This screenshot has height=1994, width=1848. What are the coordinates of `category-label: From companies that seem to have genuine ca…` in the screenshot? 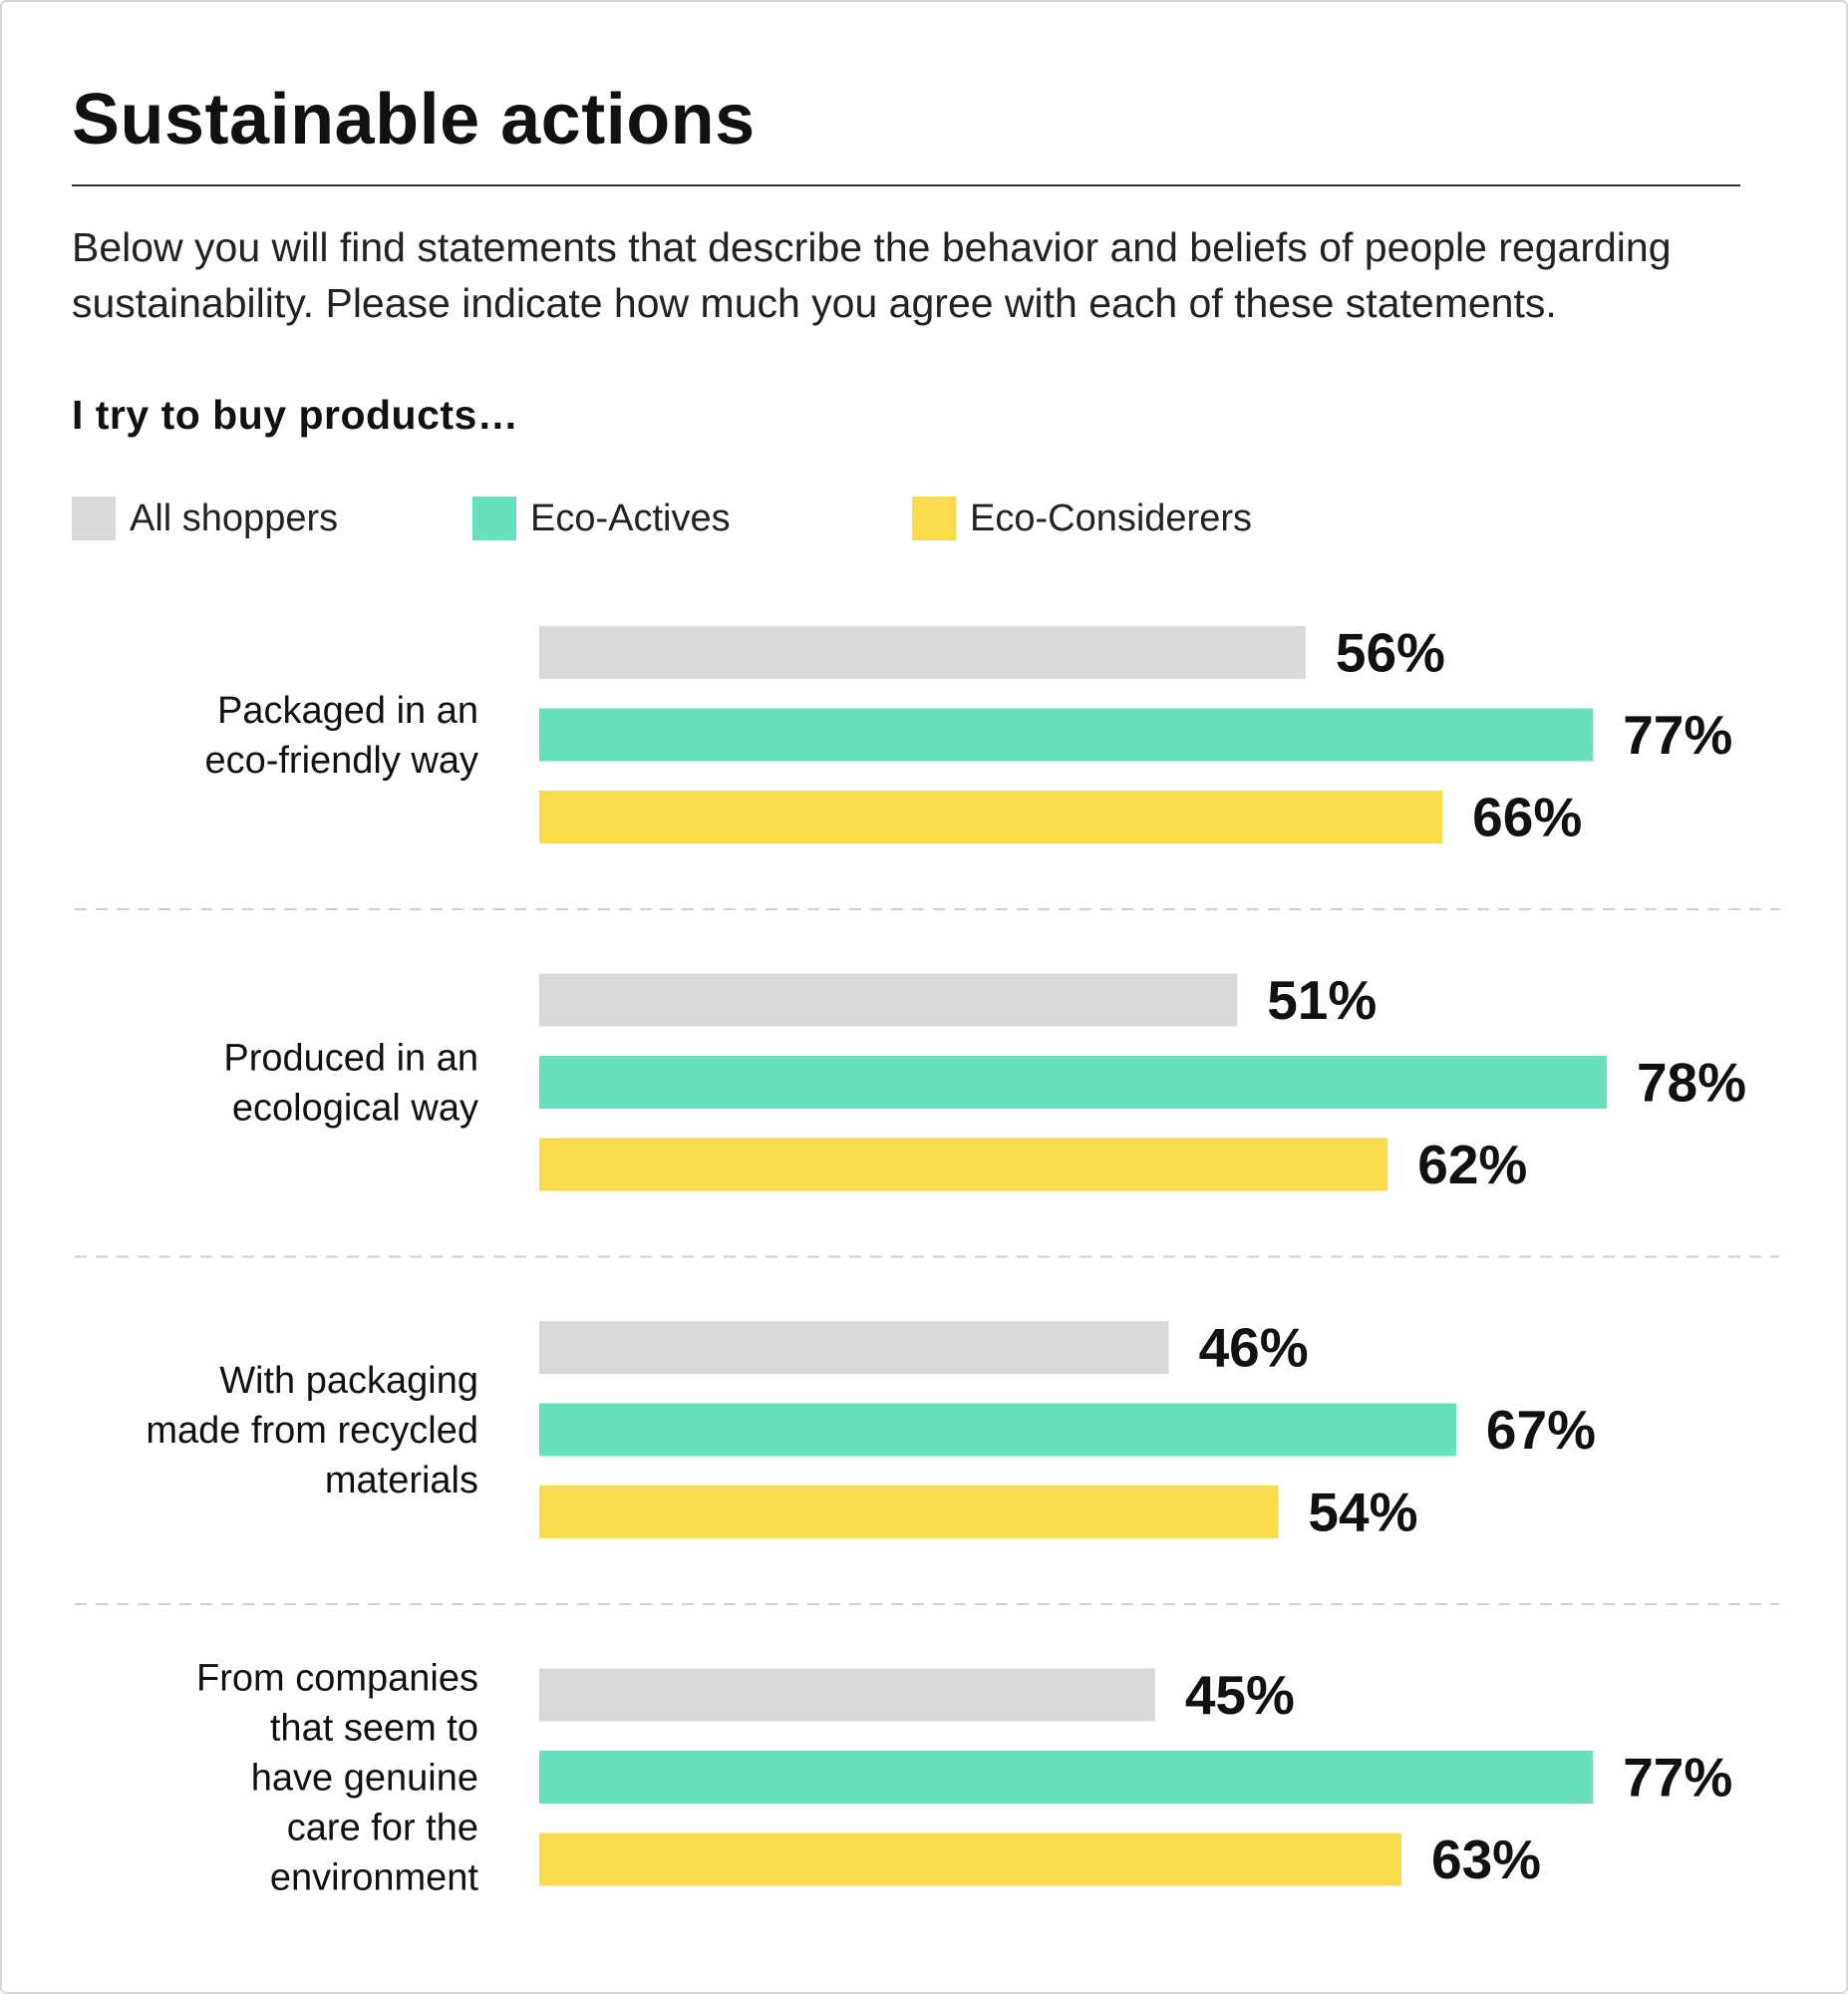 It's located at (337, 1778).